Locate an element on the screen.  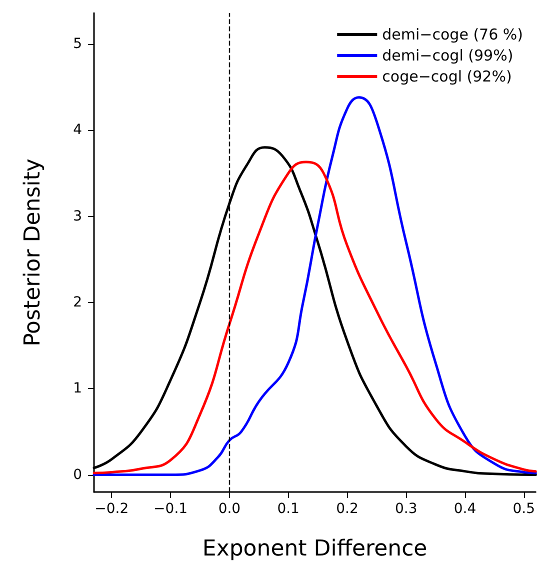
y-tick-label: 1 is located at coordinates (77, 388).